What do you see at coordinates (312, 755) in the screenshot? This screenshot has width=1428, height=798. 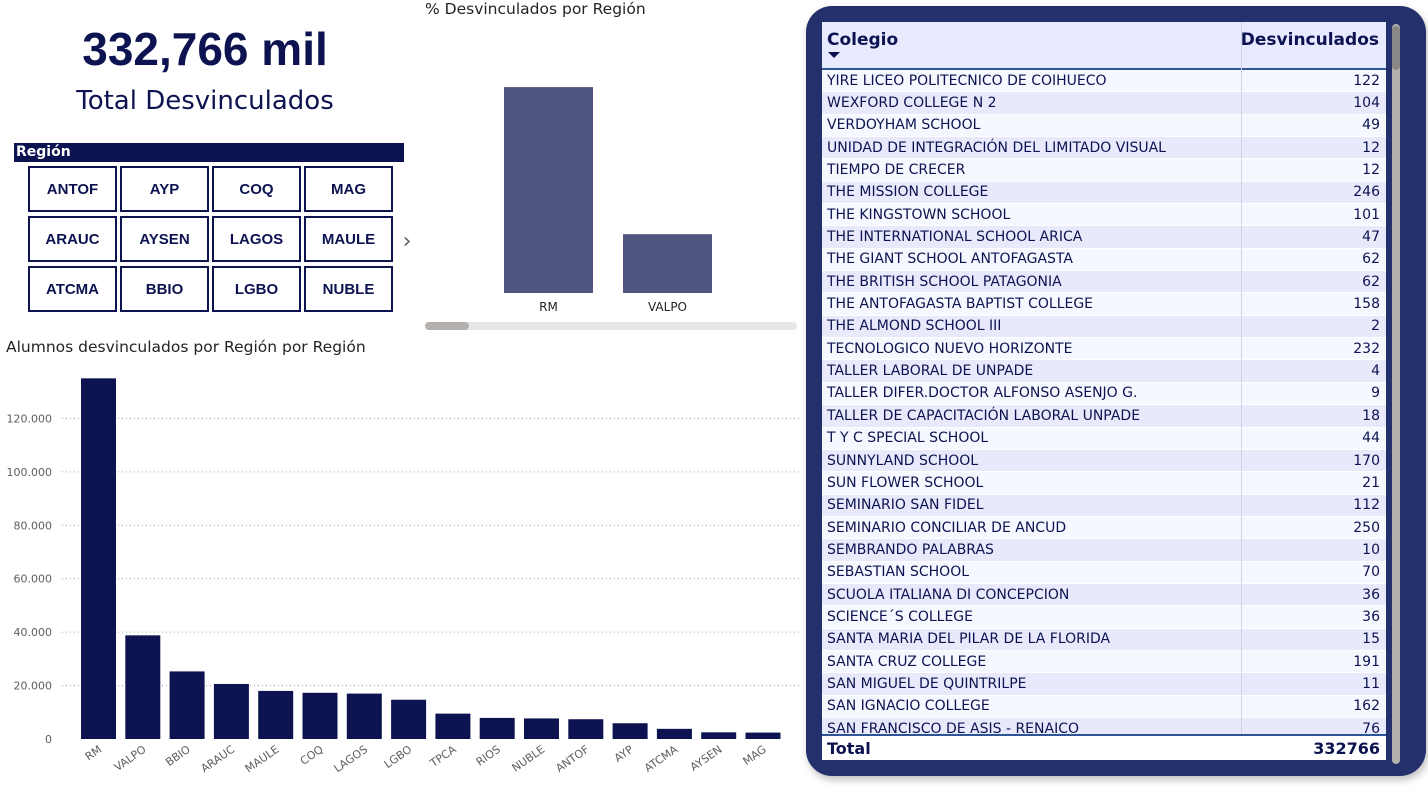 I see `x-tick-label: COQ` at bounding box center [312, 755].